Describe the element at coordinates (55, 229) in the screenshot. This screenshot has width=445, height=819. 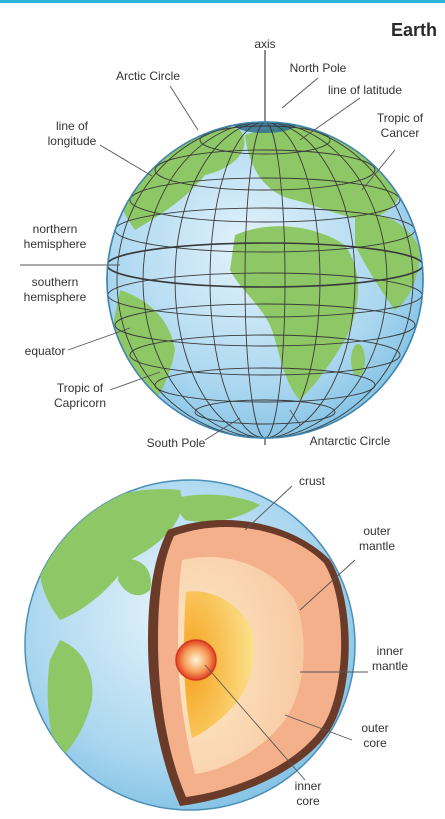
I see `label-northern-hemisphere-1: northern` at that location.